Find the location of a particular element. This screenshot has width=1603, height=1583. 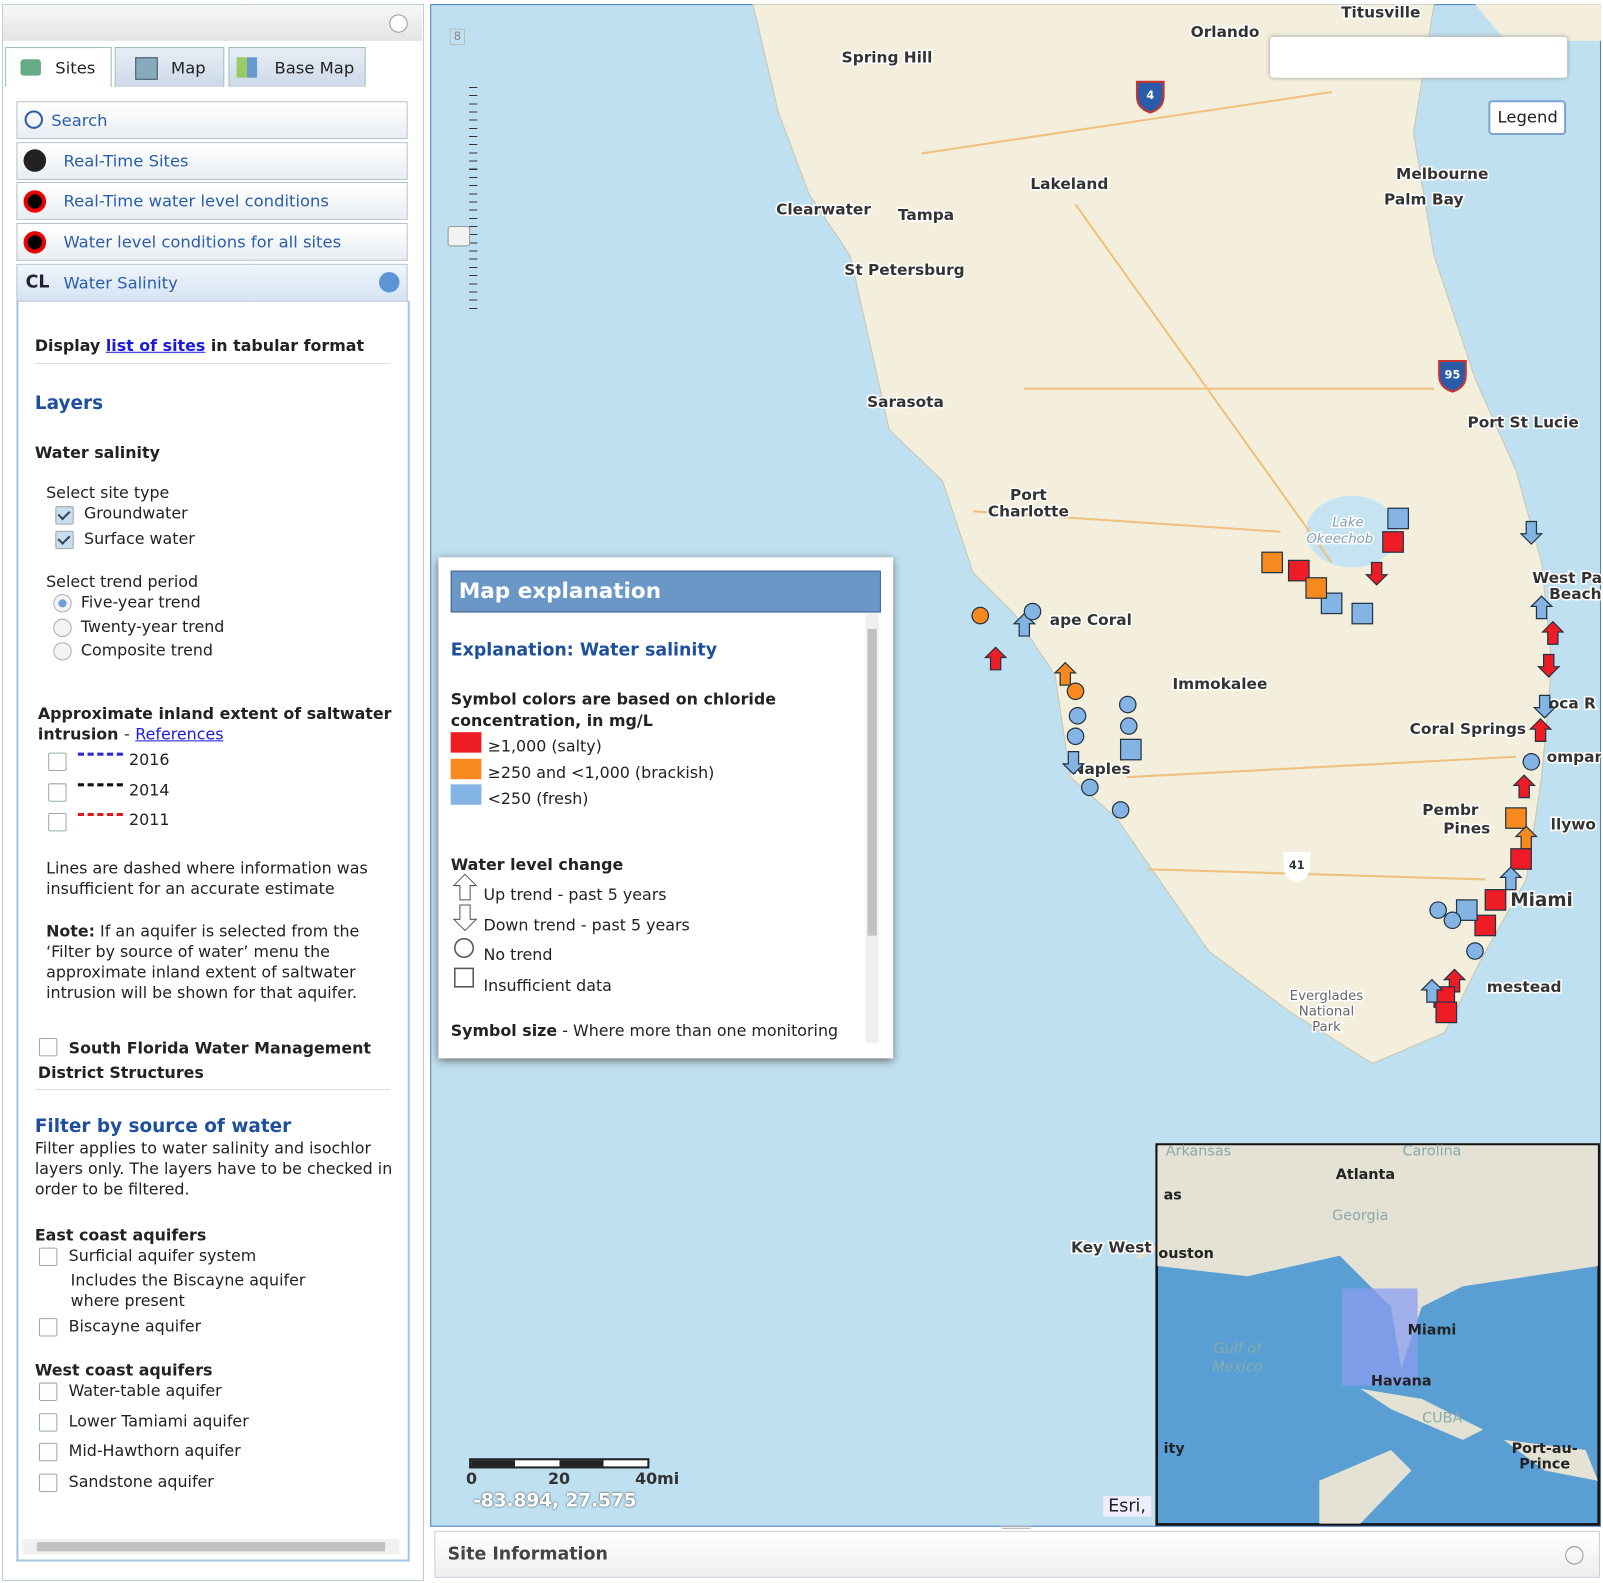

water-salinity: Water salinity is located at coordinates (97, 453).